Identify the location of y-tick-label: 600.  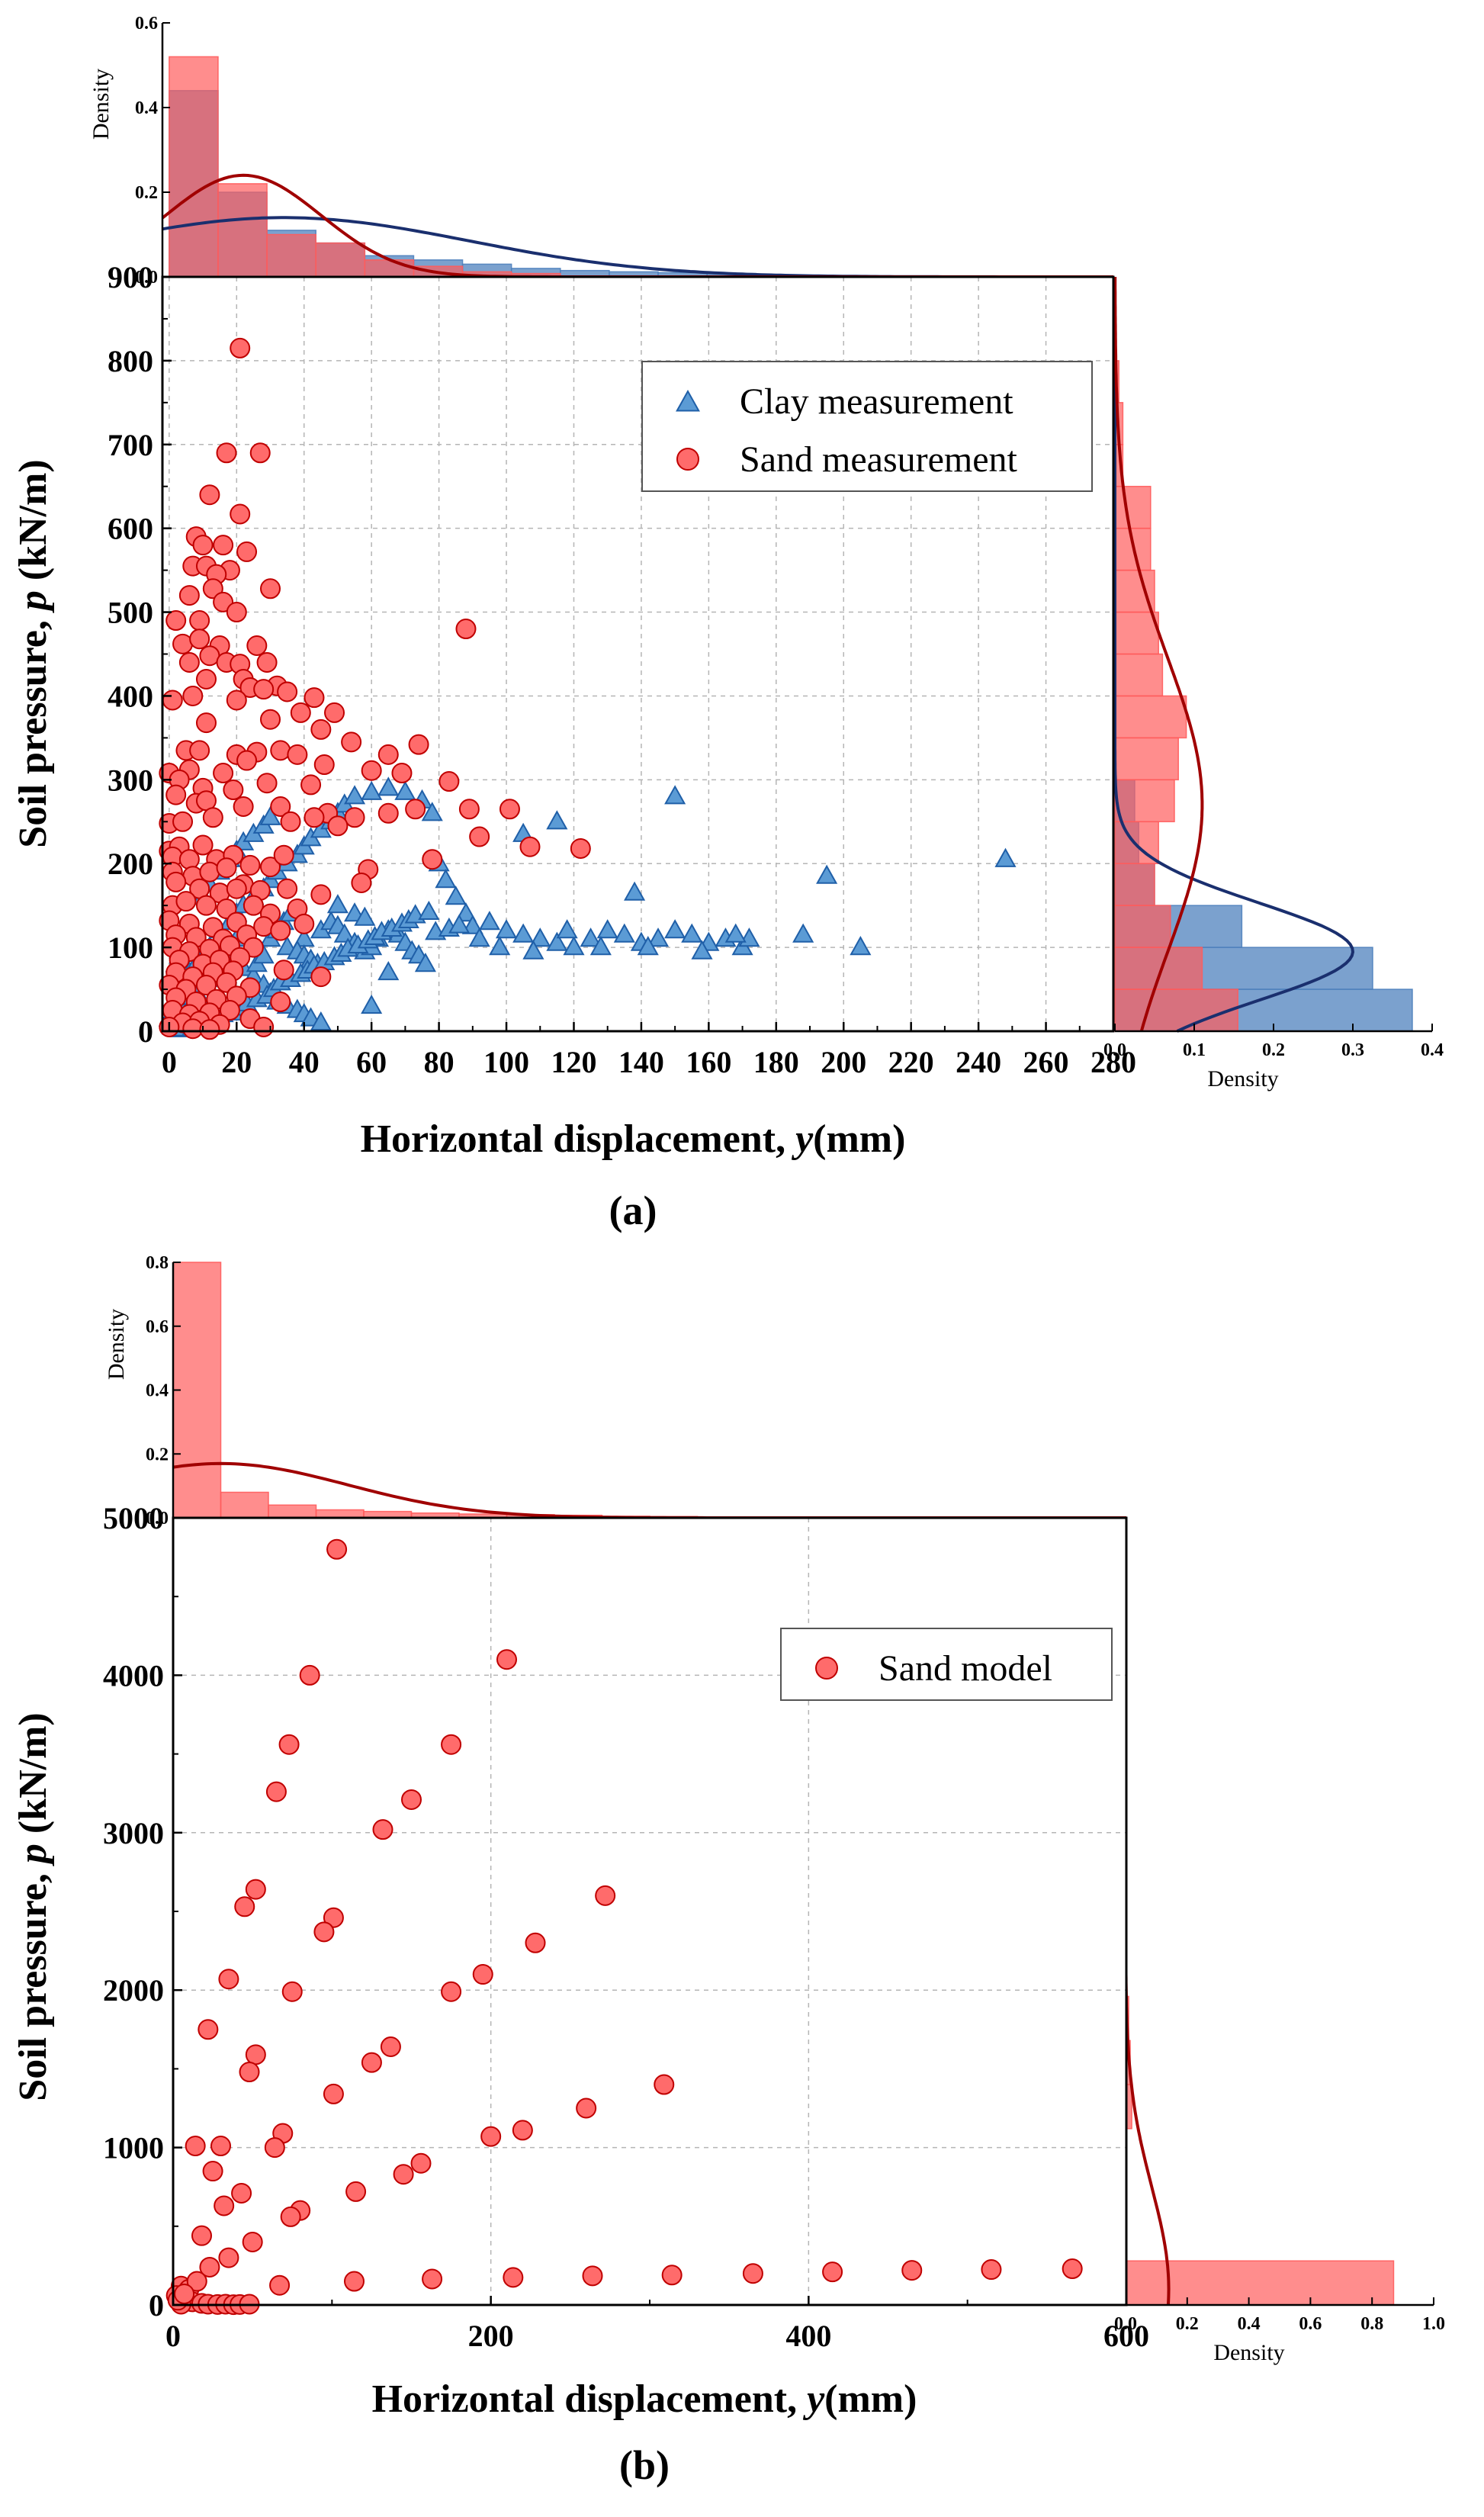
(131, 529).